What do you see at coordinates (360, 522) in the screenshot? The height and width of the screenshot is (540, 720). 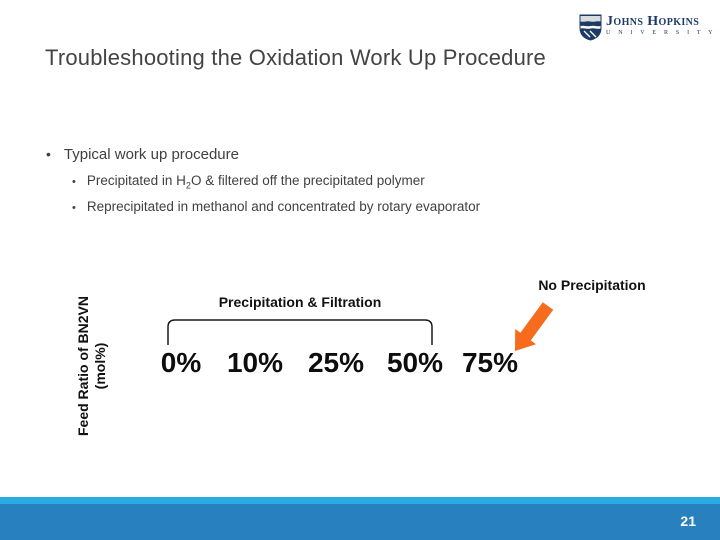 I see `footer-bar: 21` at bounding box center [360, 522].